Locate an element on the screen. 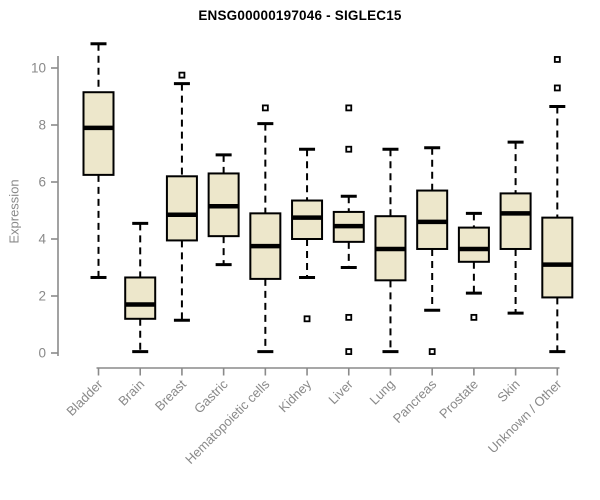 The width and height of the screenshot is (600, 500). x-tick-label-pancreas: Pancreas is located at coordinates (415, 401).